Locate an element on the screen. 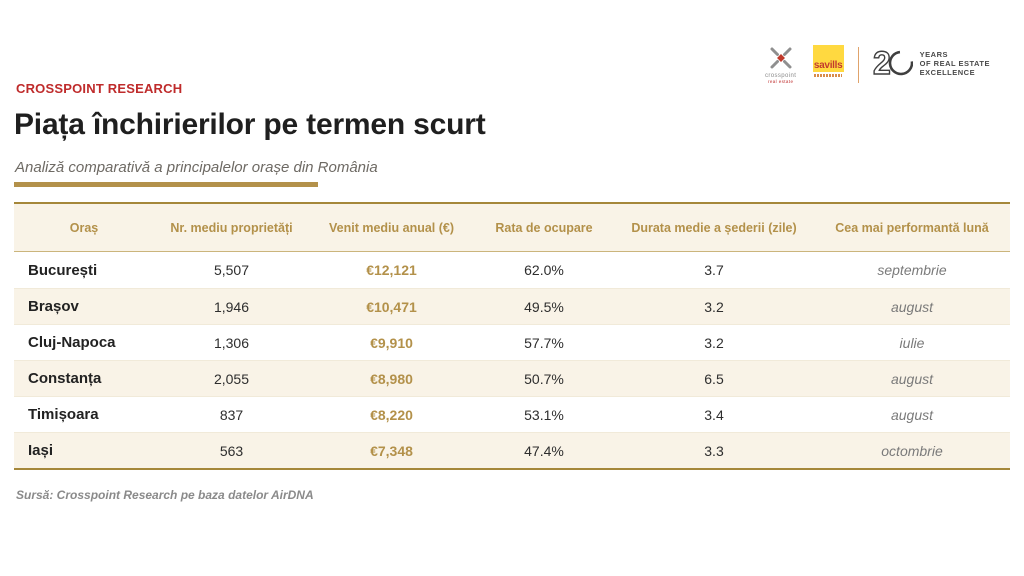  revenue-cell: €12,121 is located at coordinates (391, 270).